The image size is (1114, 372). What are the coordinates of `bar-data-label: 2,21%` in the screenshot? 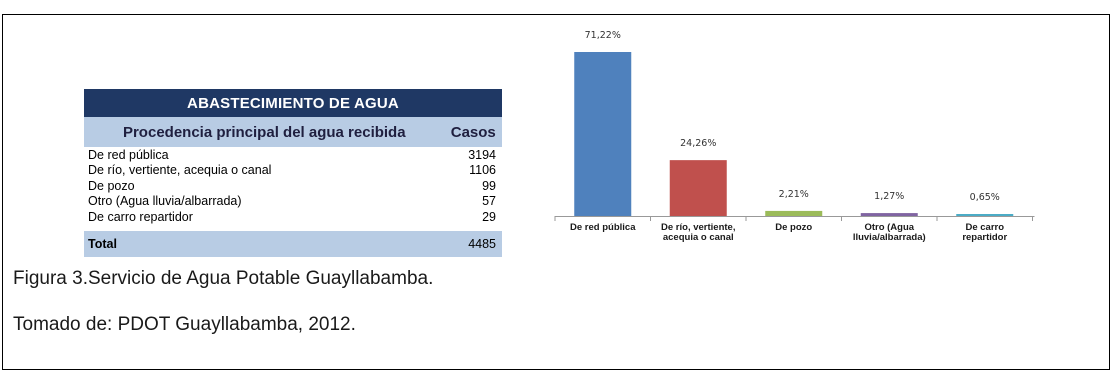 It's located at (794, 194).